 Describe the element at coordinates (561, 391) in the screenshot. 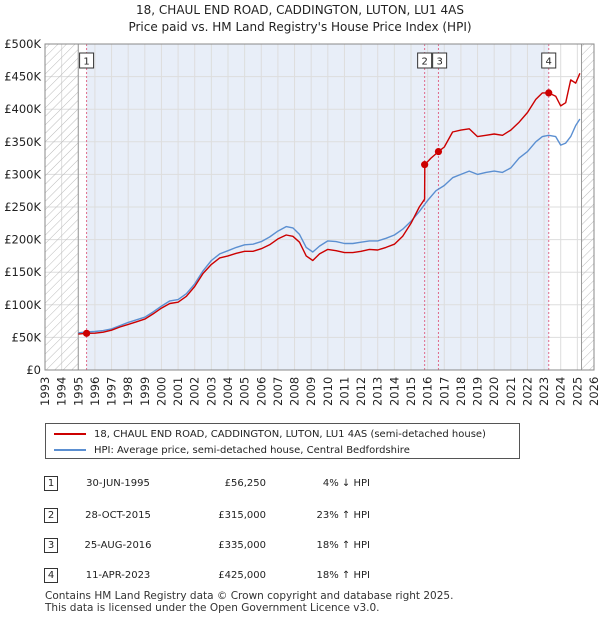

I see `x-tick-label: 2024` at that location.